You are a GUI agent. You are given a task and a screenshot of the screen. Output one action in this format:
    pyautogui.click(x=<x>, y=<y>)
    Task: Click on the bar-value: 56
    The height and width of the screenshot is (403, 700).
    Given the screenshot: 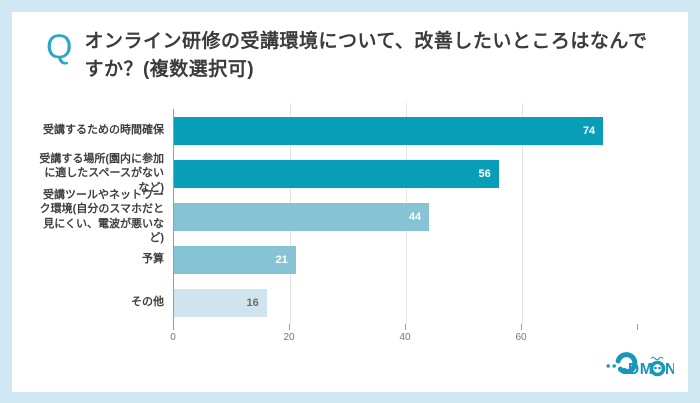 What is the action you would take?
    pyautogui.click(x=484, y=173)
    